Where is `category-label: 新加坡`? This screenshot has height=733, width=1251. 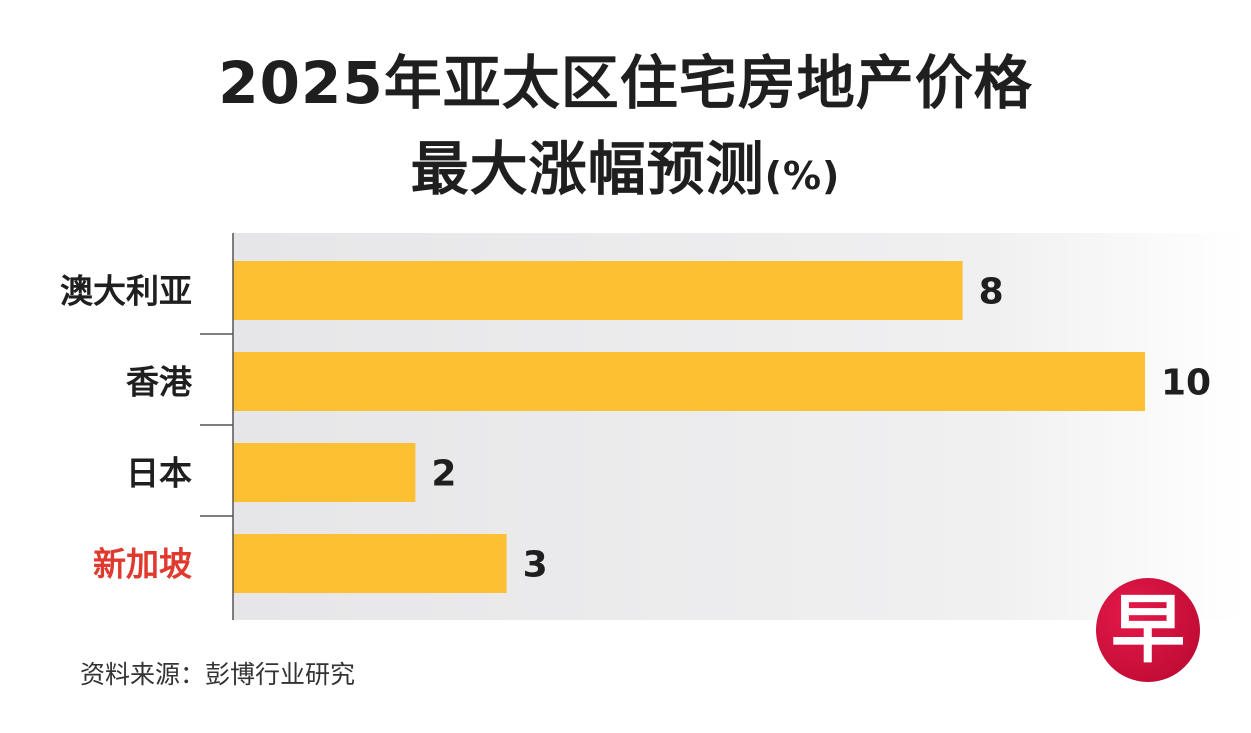
category-label: 新加坡 is located at coordinates (142, 564).